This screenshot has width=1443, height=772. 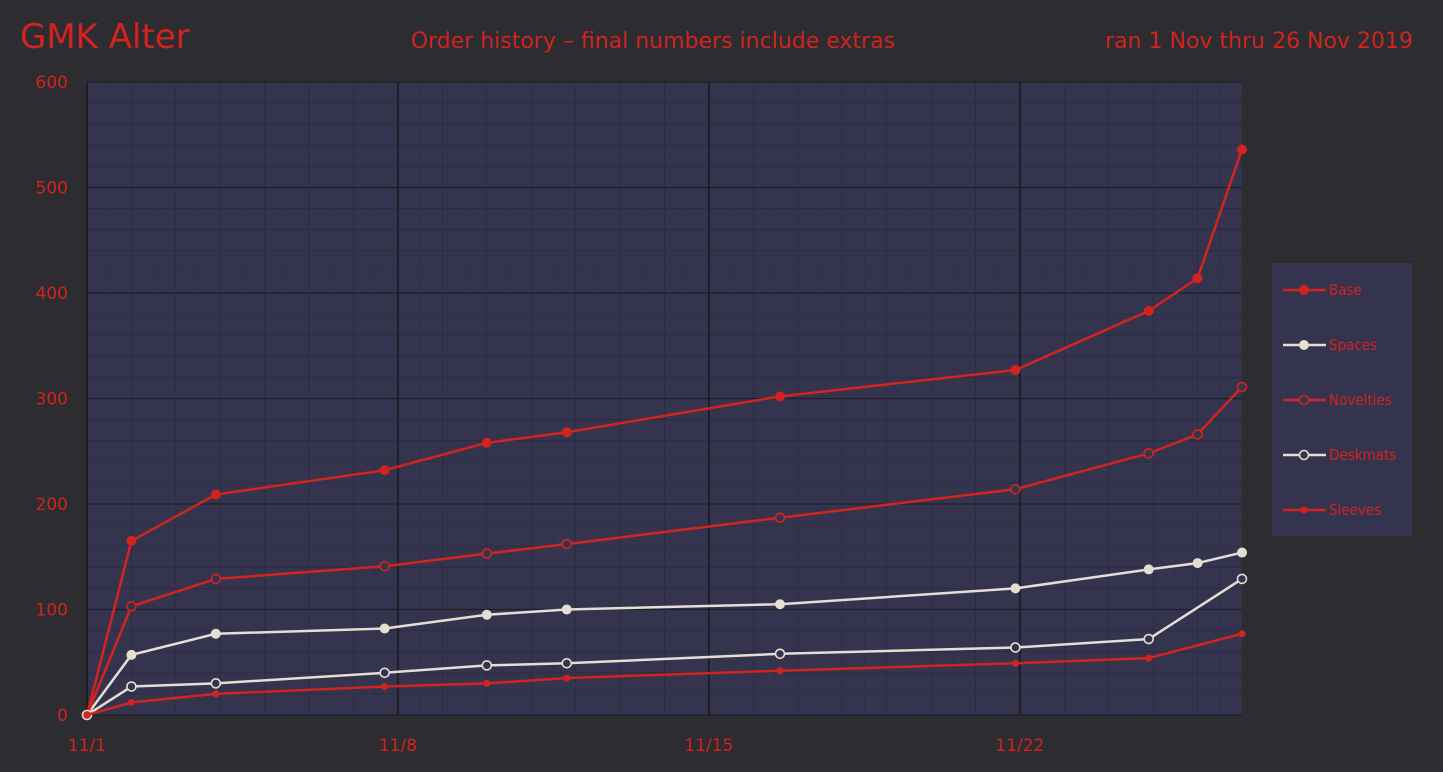 What do you see at coordinates (1322, 290) in the screenshot?
I see `legend-item-base: Base` at bounding box center [1322, 290].